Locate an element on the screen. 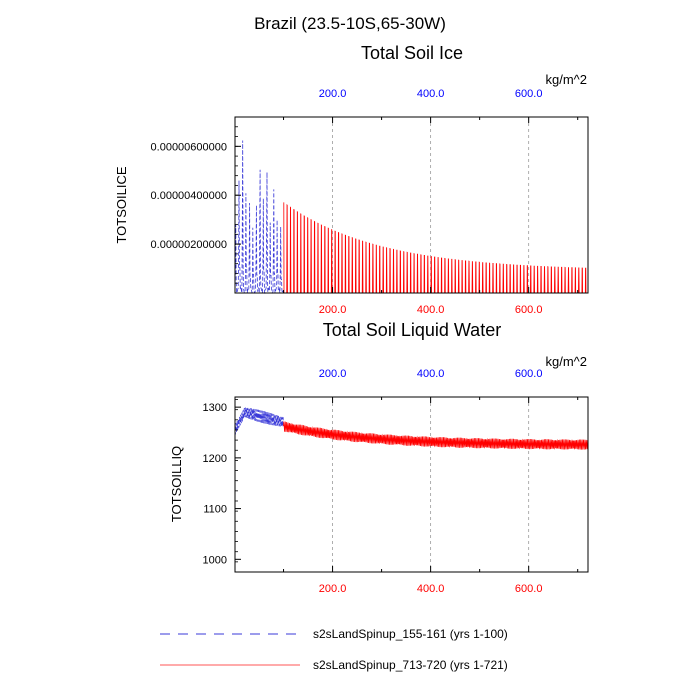 Image resolution: width=700 pixels, height=700 pixels. soil-liquid-y-tick-label-3: 1300 is located at coordinates (215, 408).